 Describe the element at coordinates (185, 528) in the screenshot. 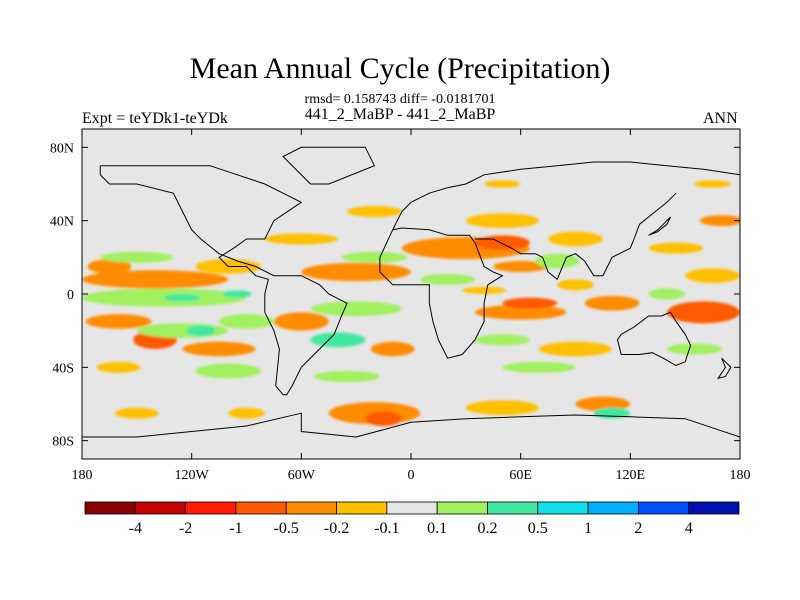

I see `colorbar-label: -2` at that location.